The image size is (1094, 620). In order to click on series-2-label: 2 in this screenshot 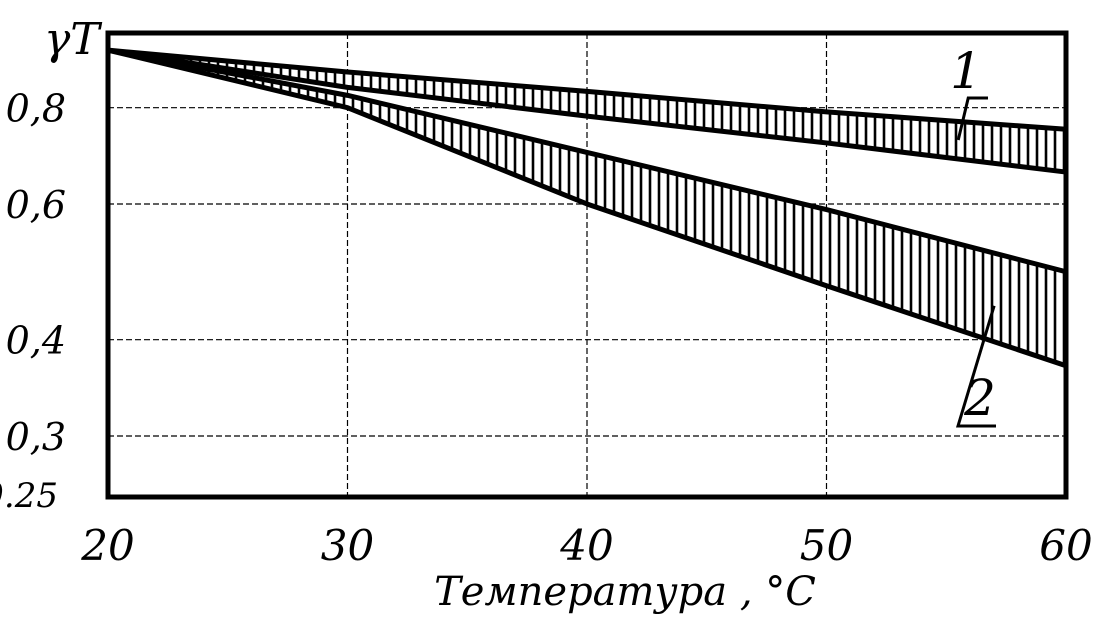, I will do `click(979, 398)`.